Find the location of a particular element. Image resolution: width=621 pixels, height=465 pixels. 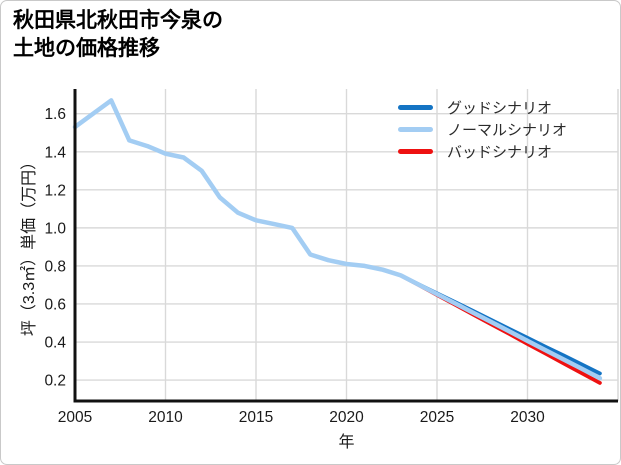

y-tick-label: 1.6 is located at coordinates (55, 114).